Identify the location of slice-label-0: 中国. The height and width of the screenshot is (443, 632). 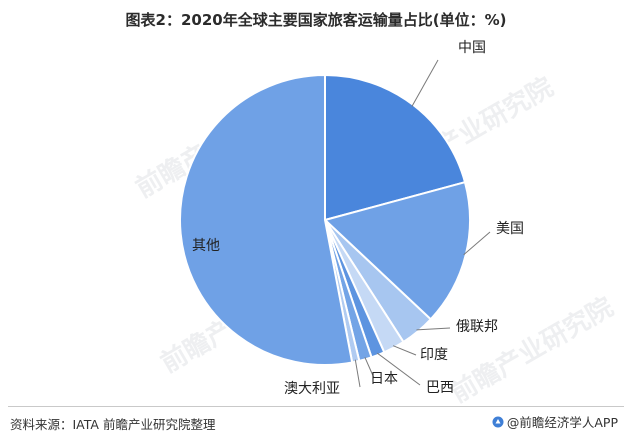
(472, 48).